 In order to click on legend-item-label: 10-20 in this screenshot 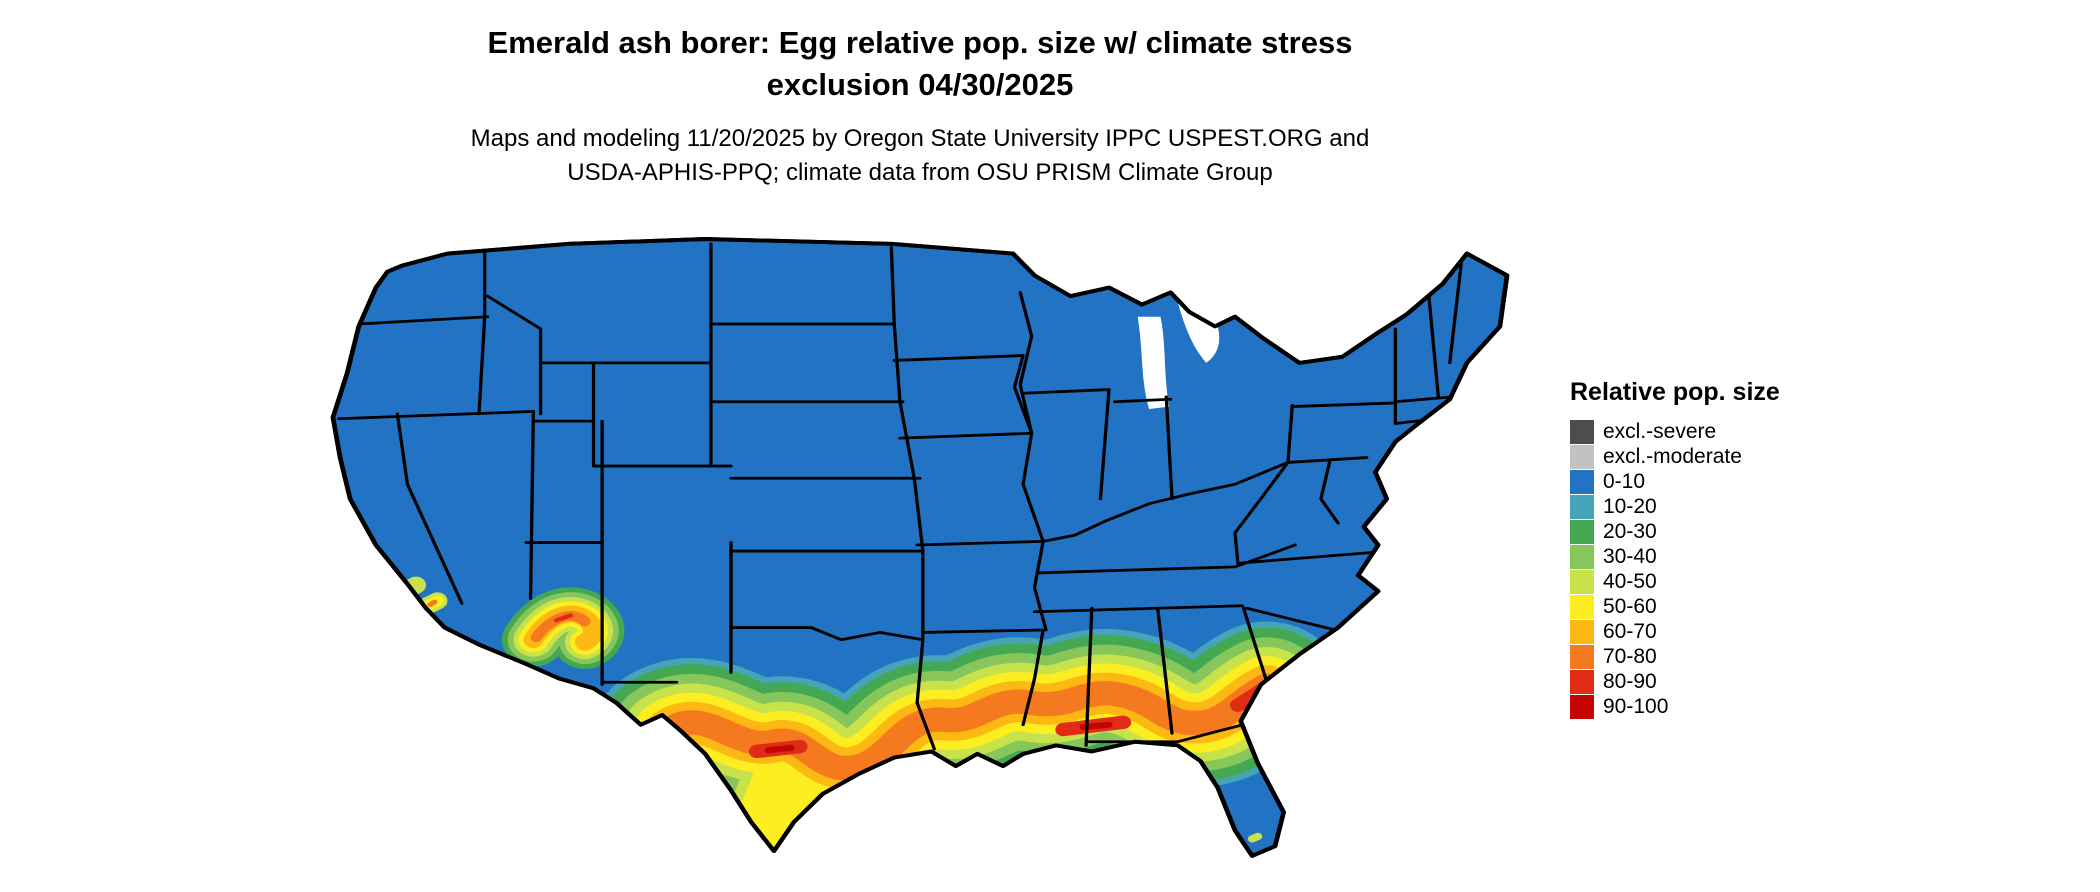, I will do `click(1630, 506)`.